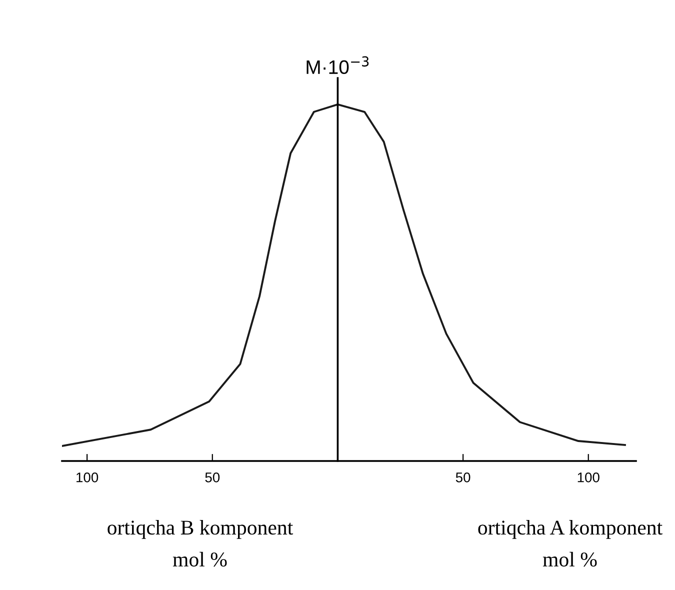  I want to click on text: ortiqcha A komponent mol %, so click(570, 543).